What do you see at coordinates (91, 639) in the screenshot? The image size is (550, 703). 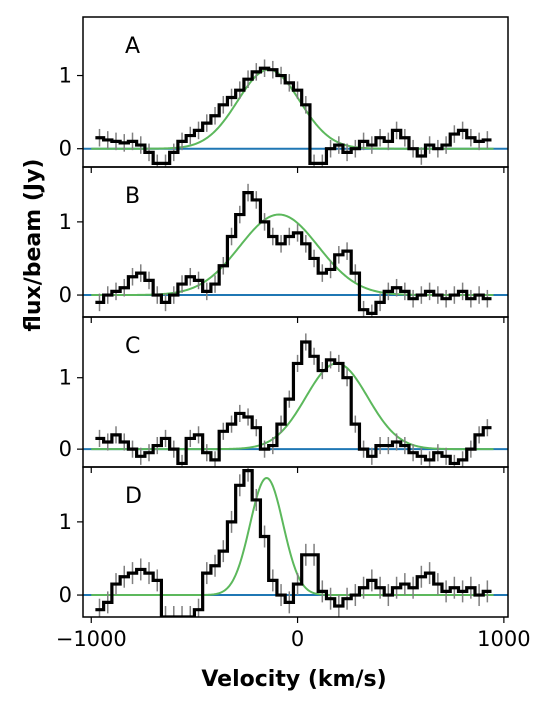 I see `x-tick-label: −1000` at bounding box center [91, 639].